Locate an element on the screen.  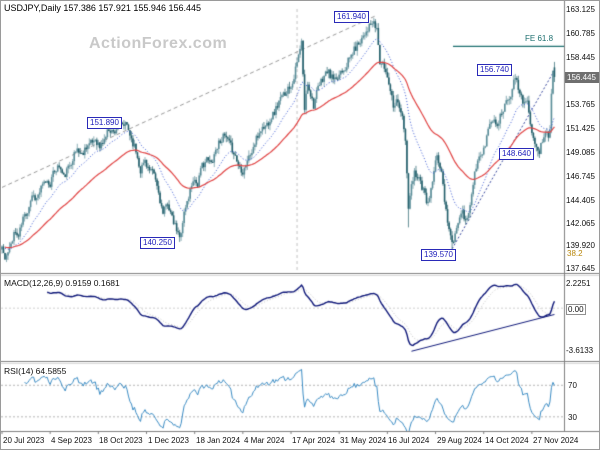
x-axis-date-label: 27 Nov 2024 is located at coordinates (556, 440).